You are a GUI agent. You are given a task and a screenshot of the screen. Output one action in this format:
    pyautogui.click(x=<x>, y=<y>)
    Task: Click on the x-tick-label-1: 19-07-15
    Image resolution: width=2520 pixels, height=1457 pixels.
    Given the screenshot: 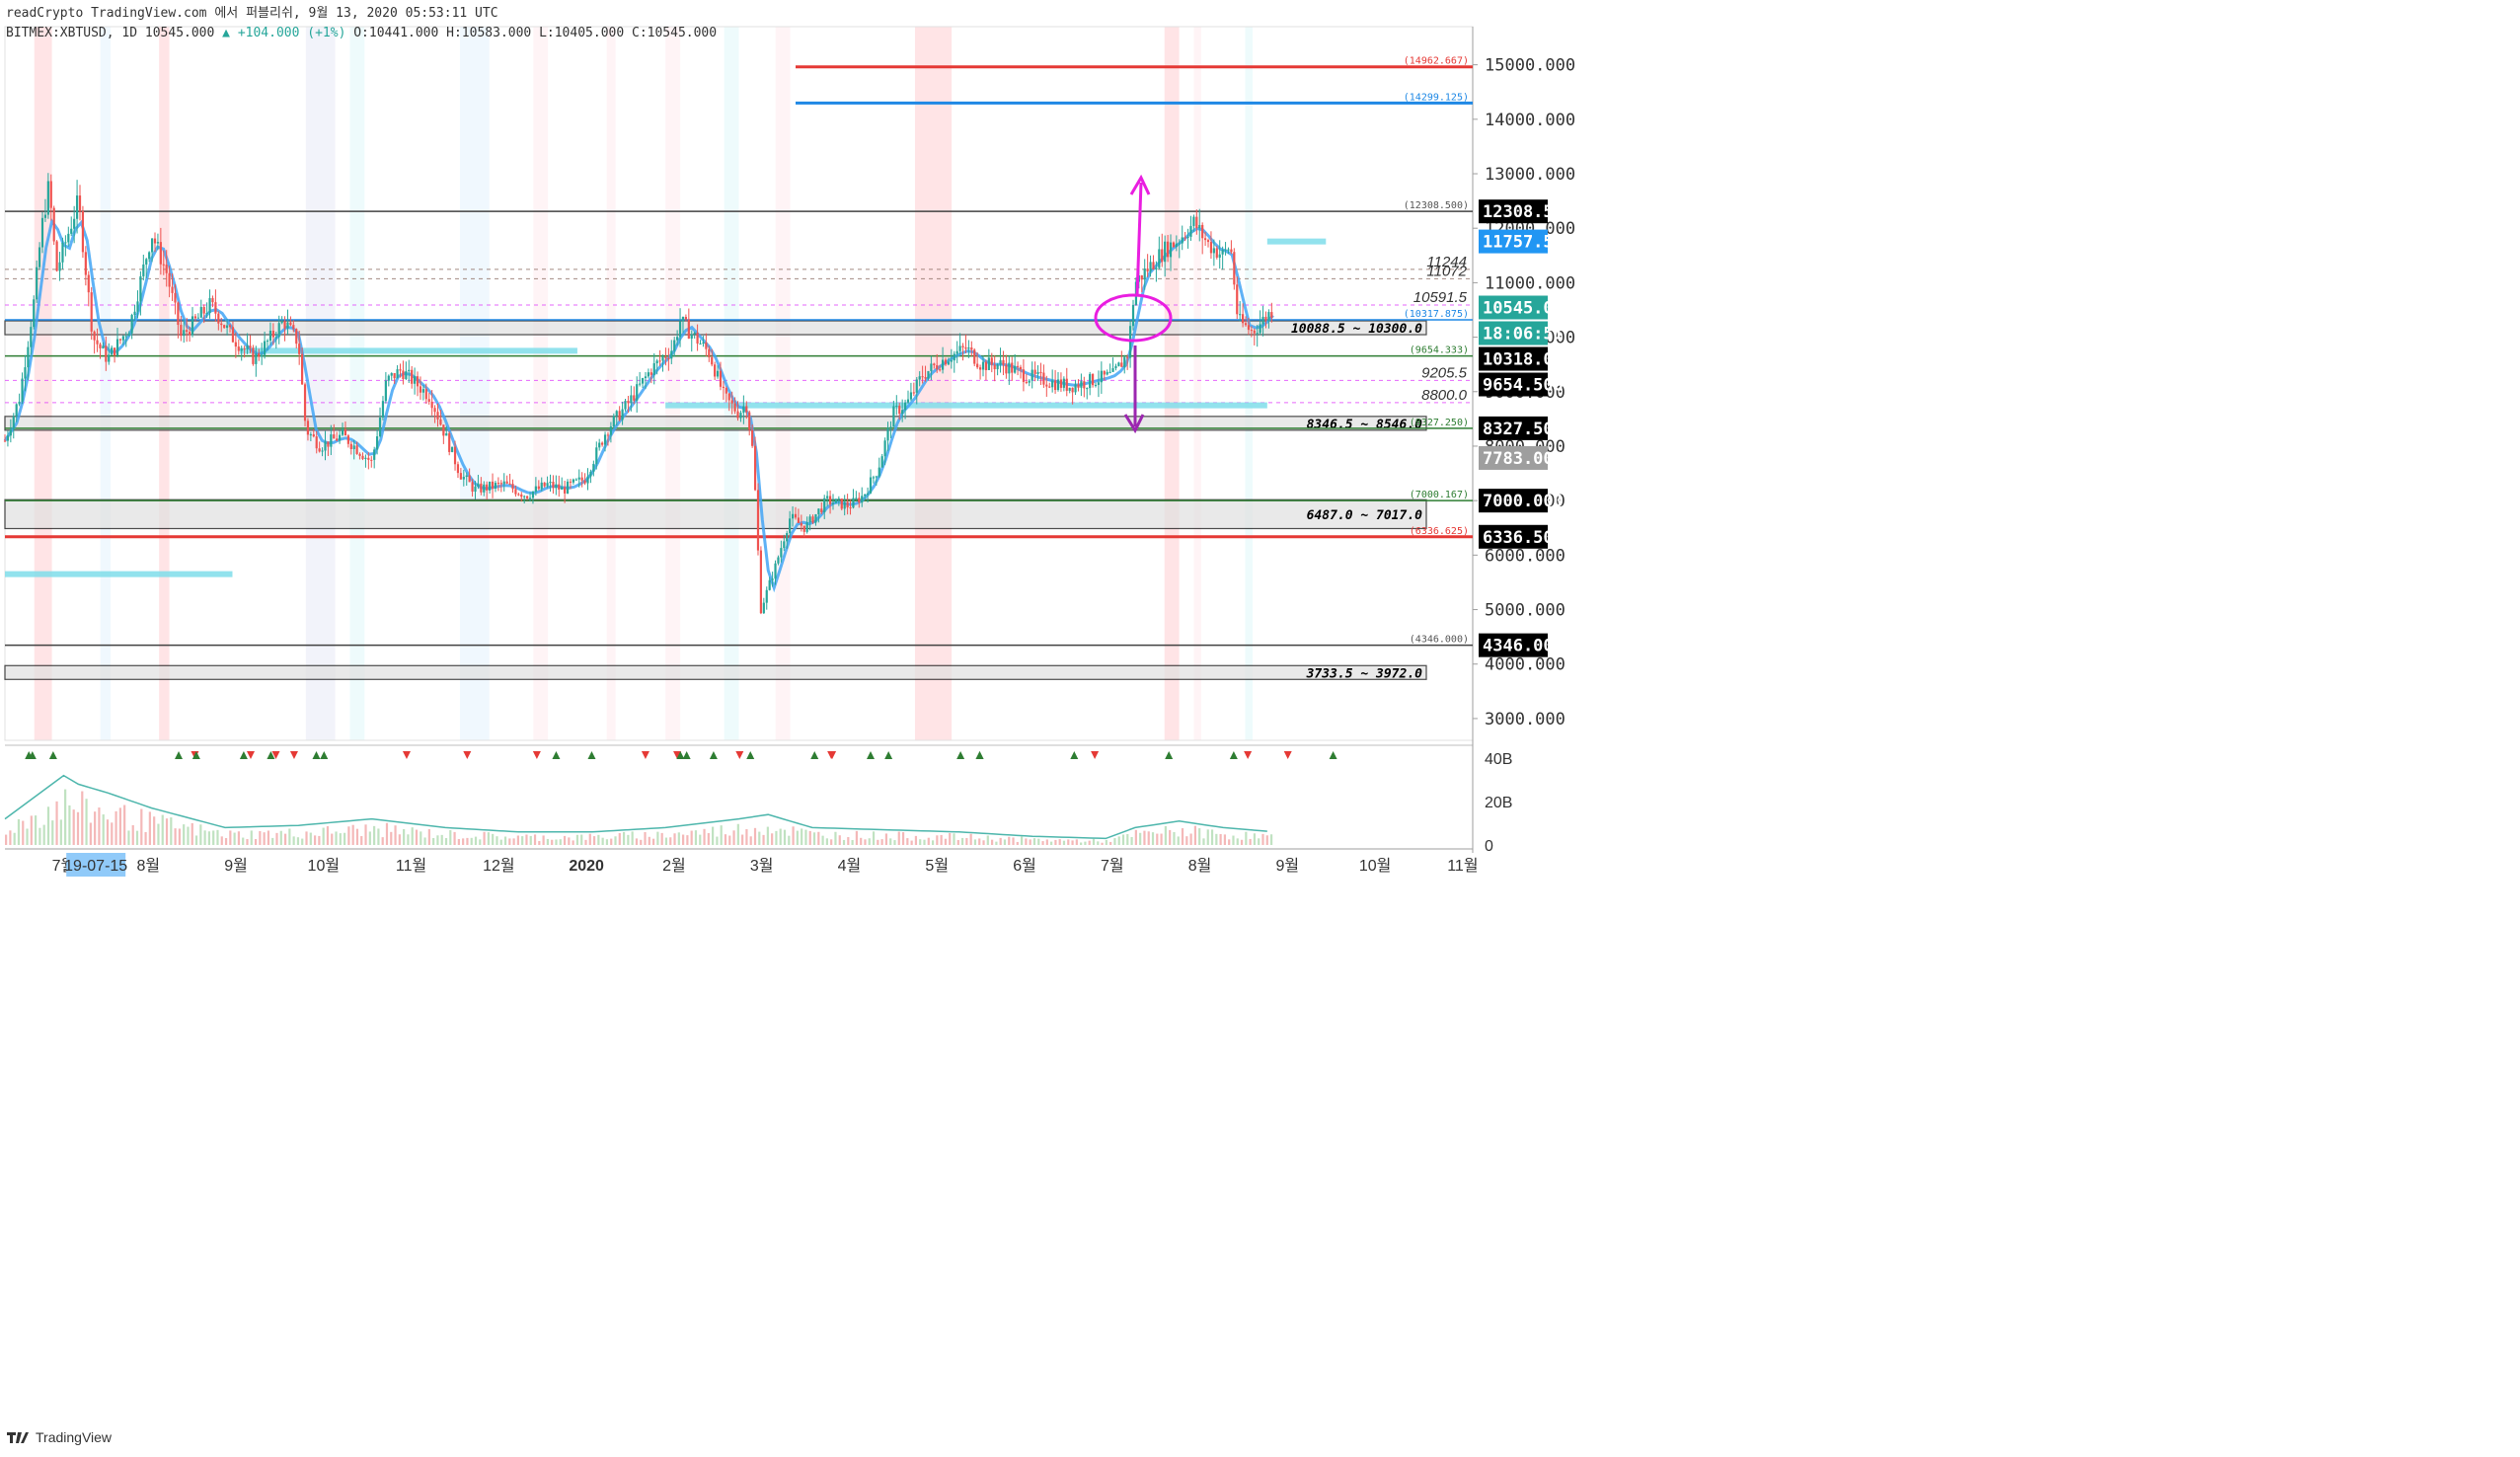 What is the action you would take?
    pyautogui.click(x=95, y=866)
    